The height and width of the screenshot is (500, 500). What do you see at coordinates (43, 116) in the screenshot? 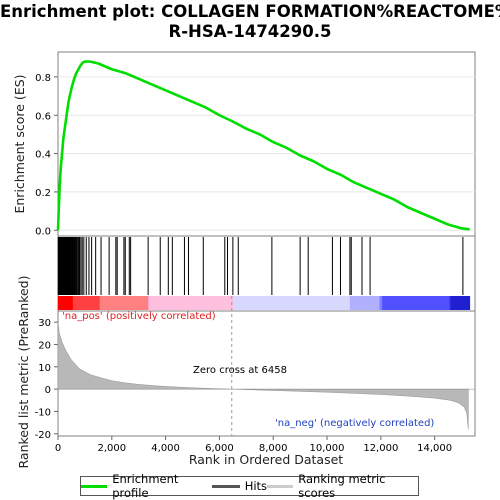
I see `es-y-tick-label: 0.6` at bounding box center [43, 116].